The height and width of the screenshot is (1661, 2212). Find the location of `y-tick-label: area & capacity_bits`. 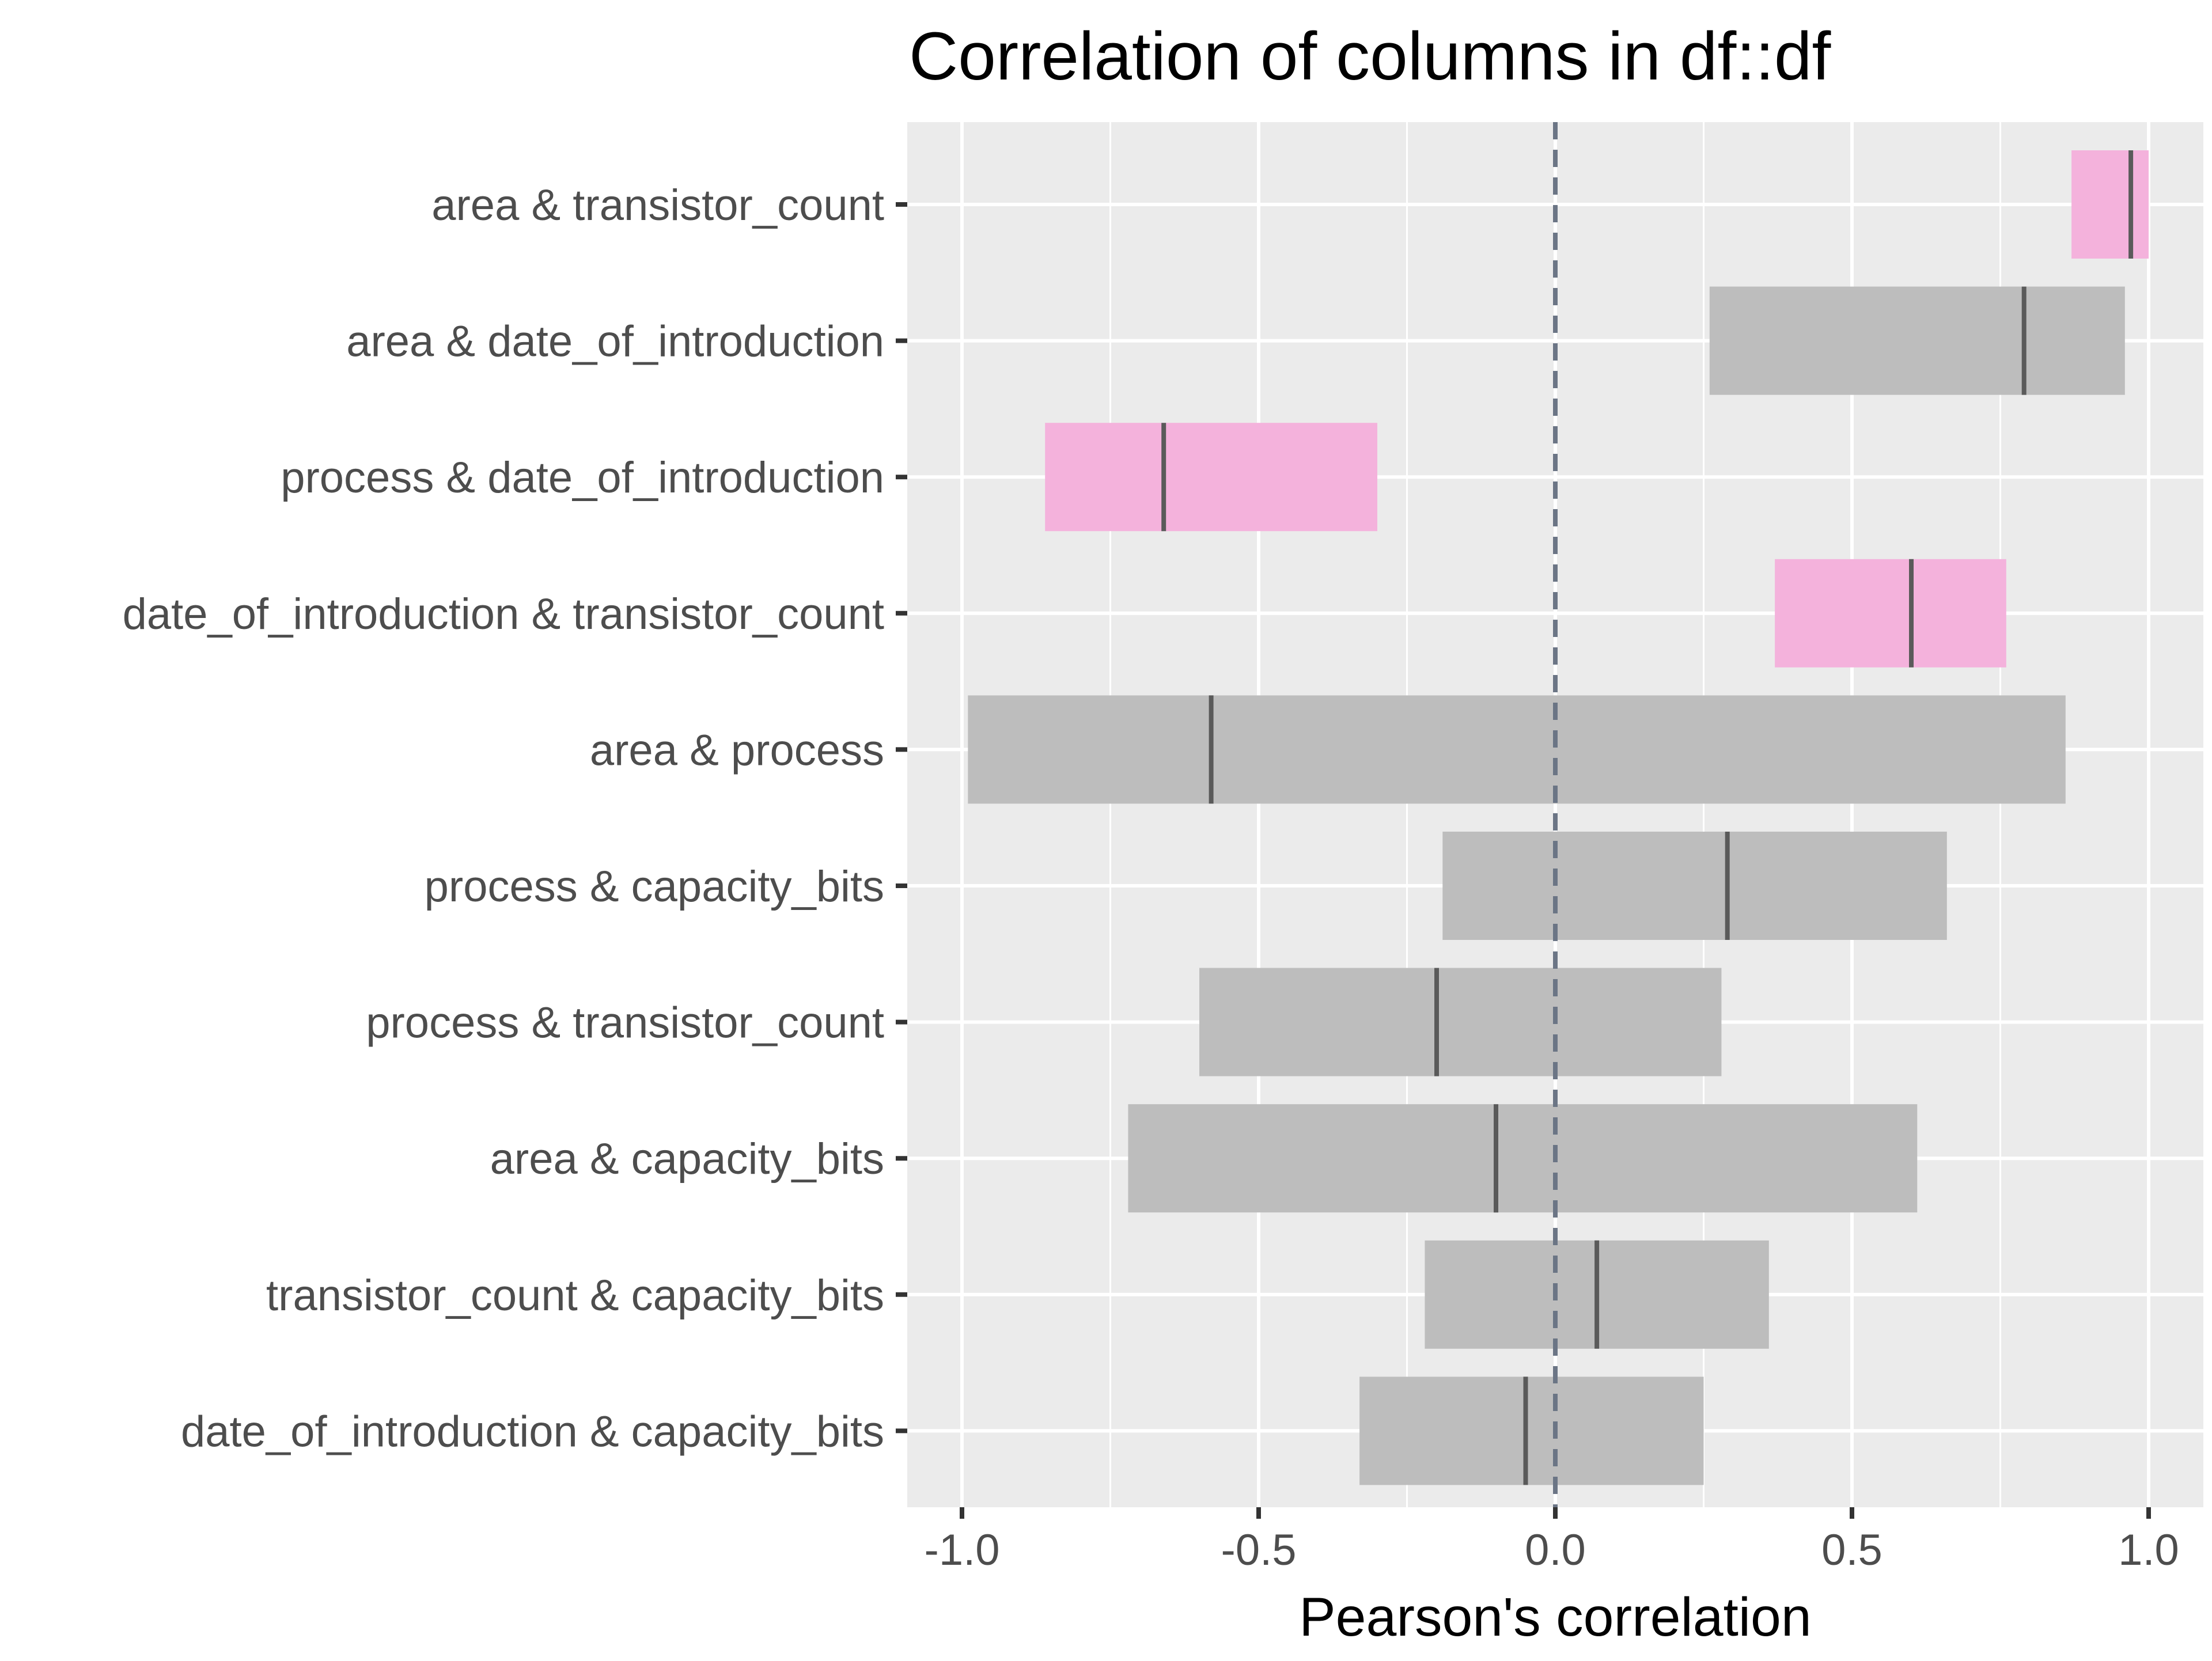

y-tick-label: area & capacity_bits is located at coordinates (687, 1159).